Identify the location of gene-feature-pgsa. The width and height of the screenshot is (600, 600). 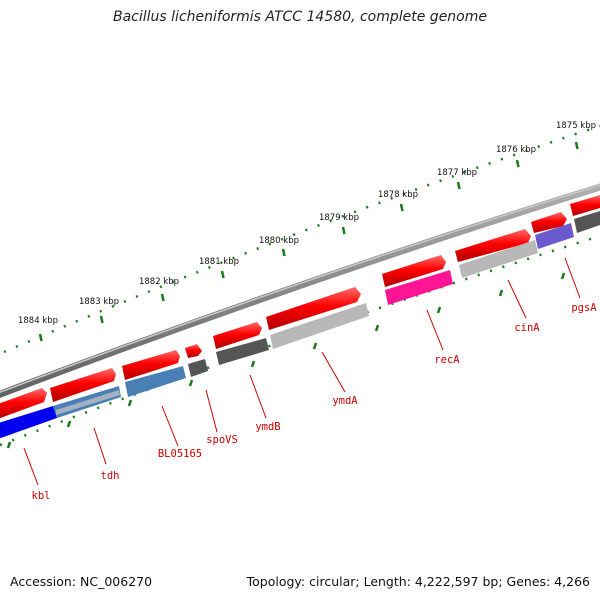
(554, 236).